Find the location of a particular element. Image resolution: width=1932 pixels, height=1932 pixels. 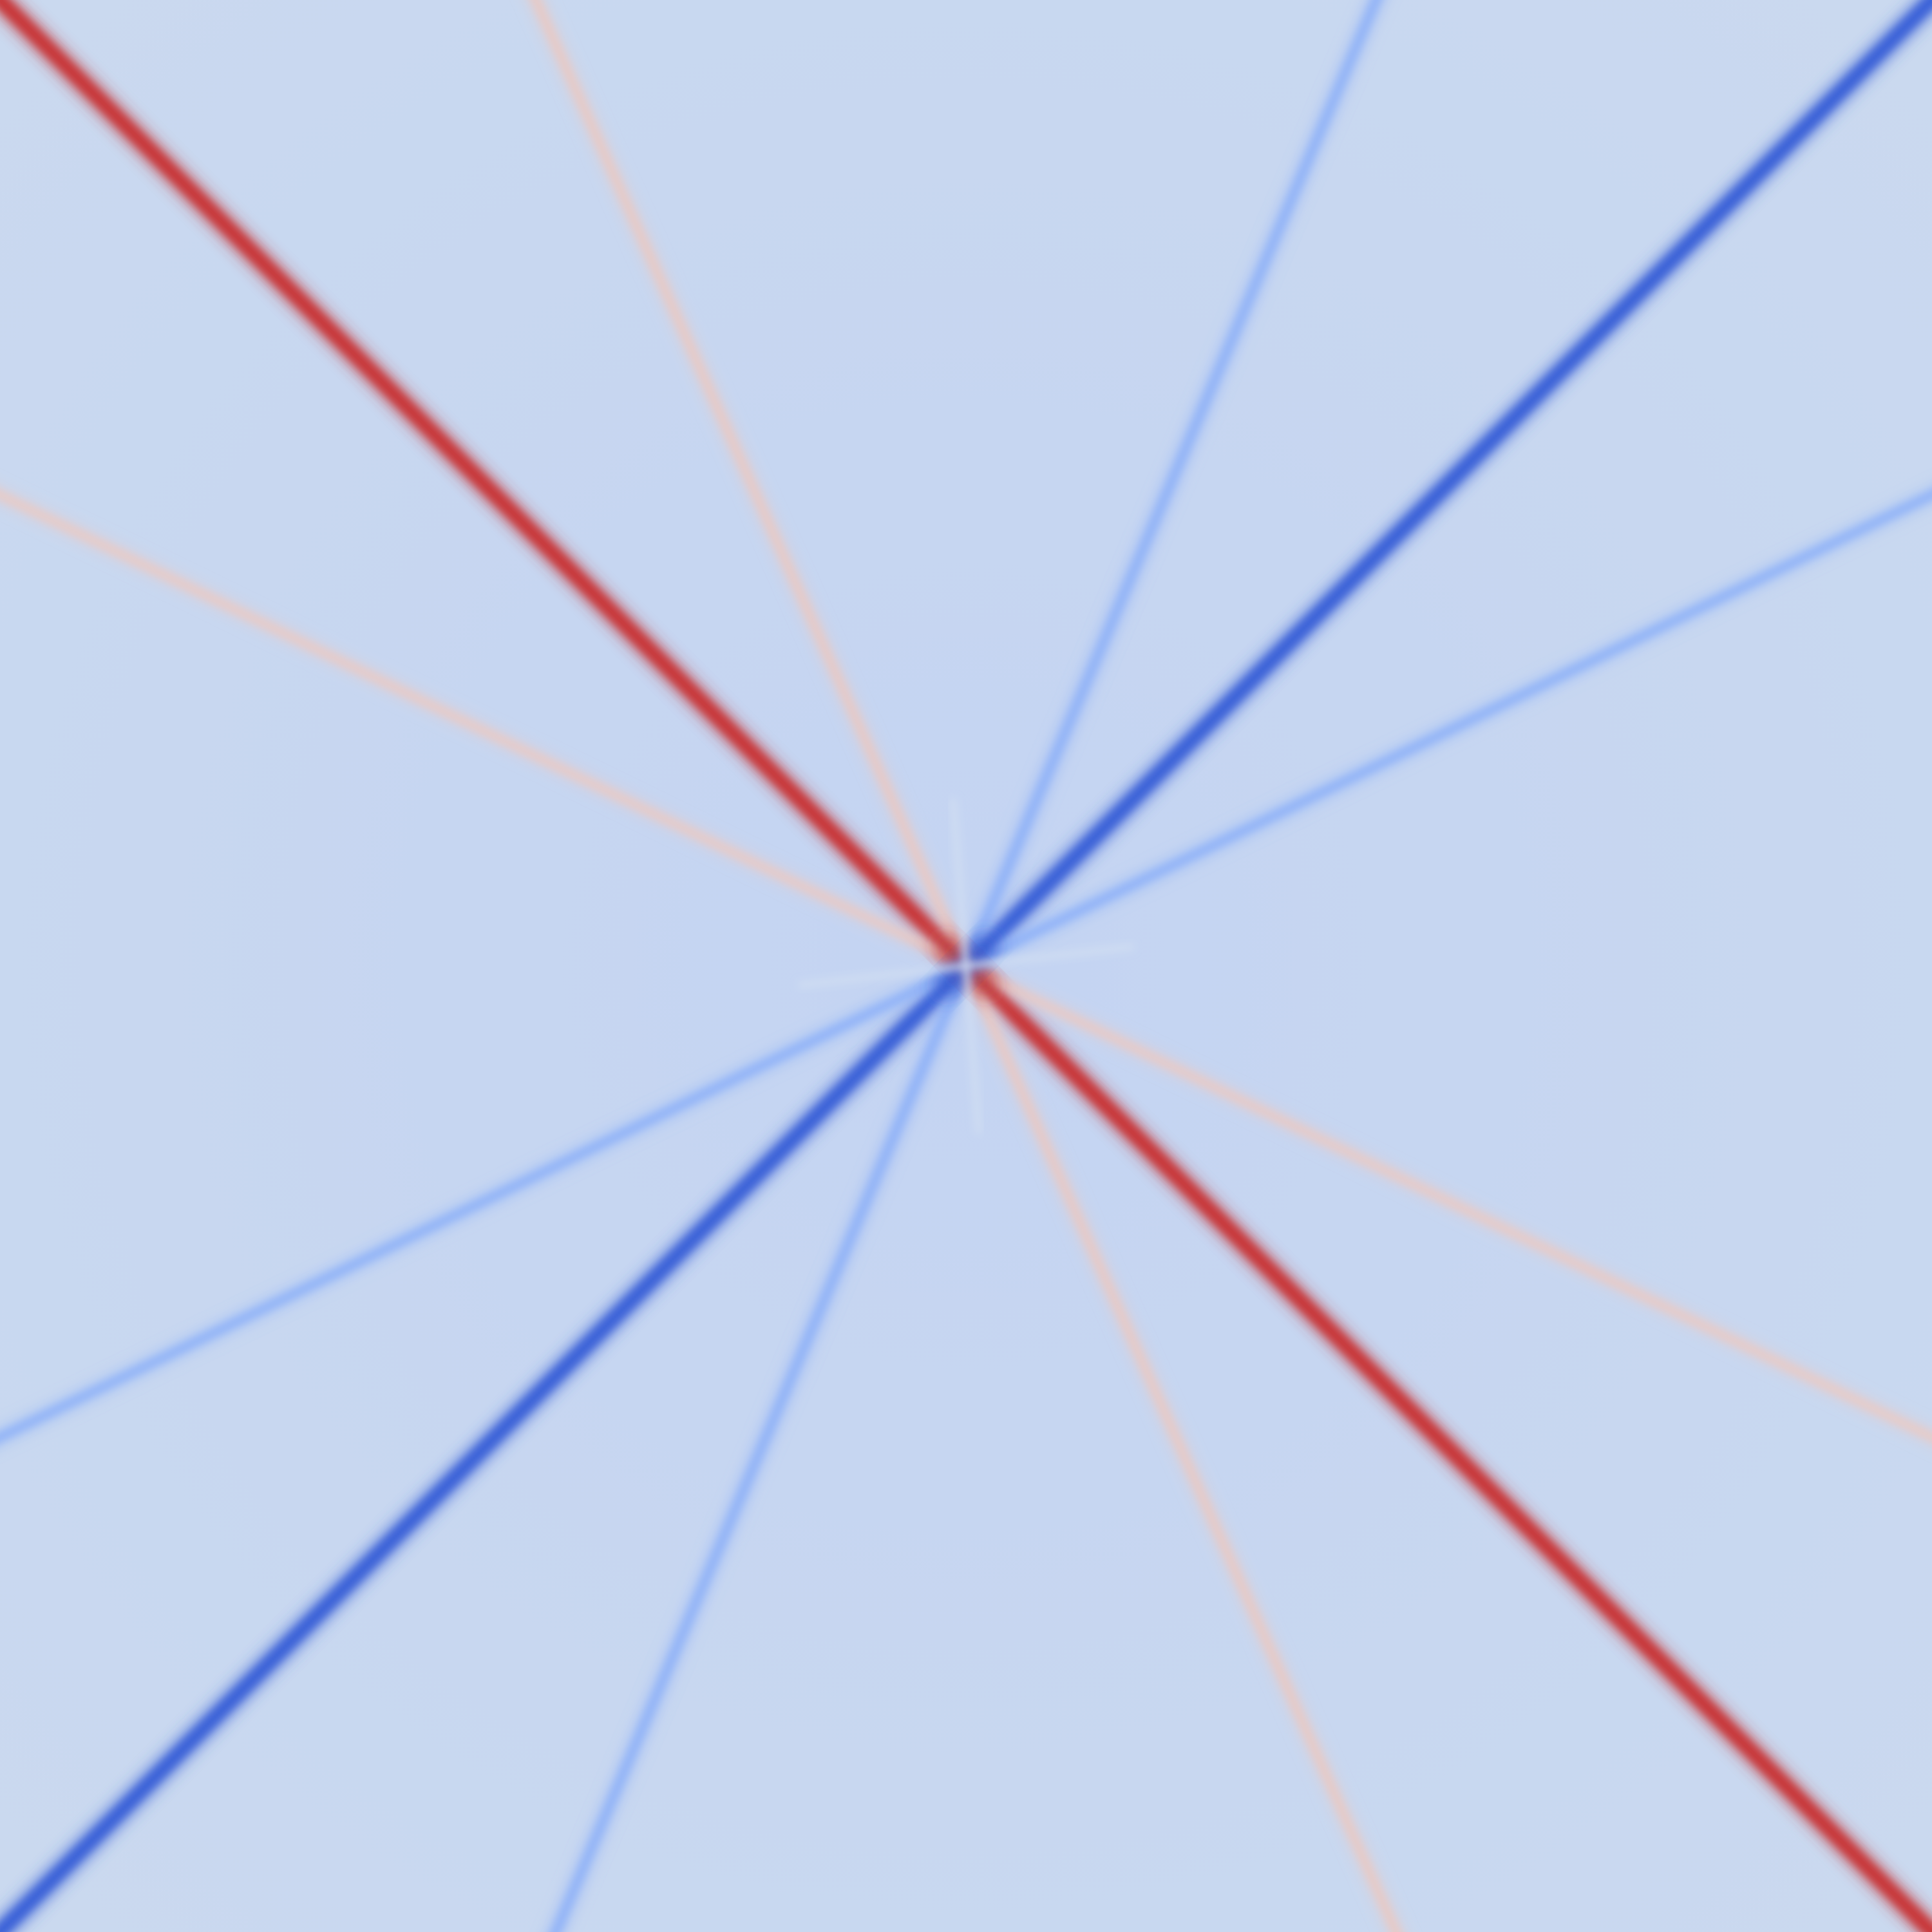

center-red-lobe-upper is located at coordinates (952, 952).